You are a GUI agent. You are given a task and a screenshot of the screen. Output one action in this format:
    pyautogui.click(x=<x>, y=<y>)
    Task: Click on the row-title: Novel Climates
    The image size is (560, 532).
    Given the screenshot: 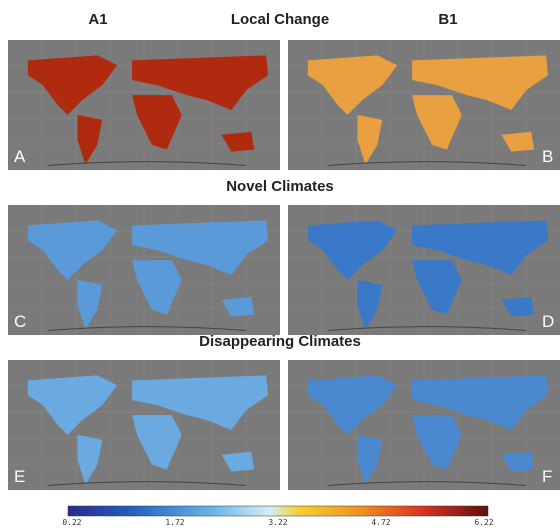 What is the action you would take?
    pyautogui.click(x=280, y=186)
    